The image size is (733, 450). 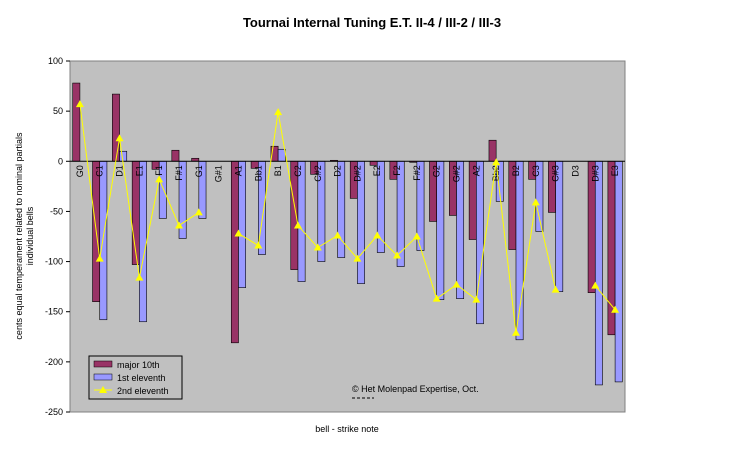 What do you see at coordinates (119, 138) in the screenshot?
I see `point-2nd-eleventh-d1` at bounding box center [119, 138].